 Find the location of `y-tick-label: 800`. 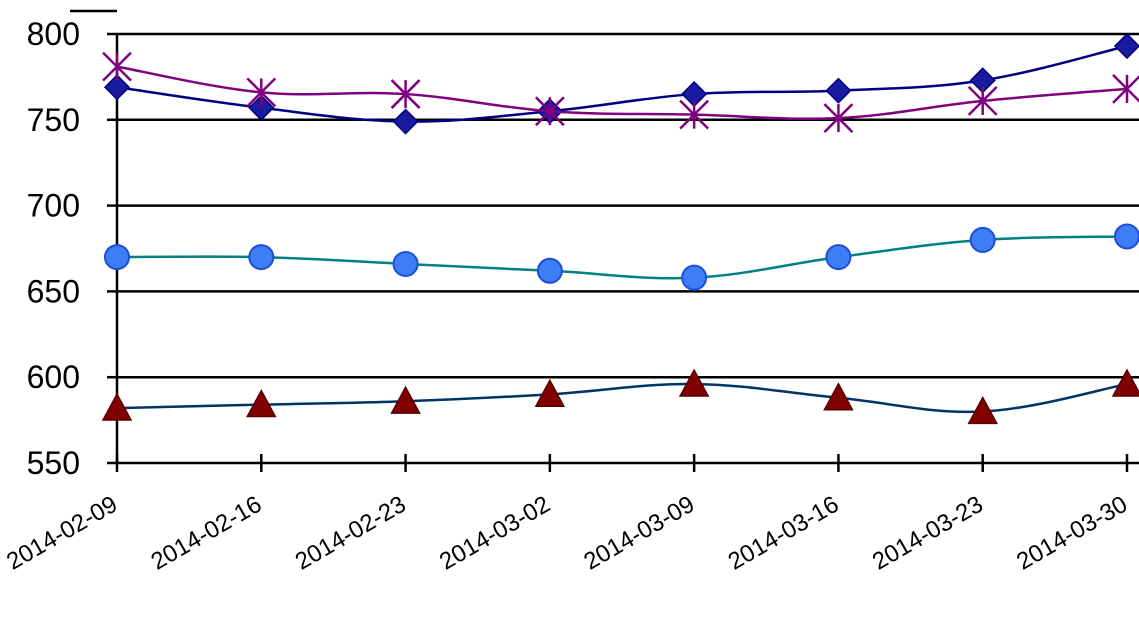

y-tick-label: 800 is located at coordinates (53, 34).